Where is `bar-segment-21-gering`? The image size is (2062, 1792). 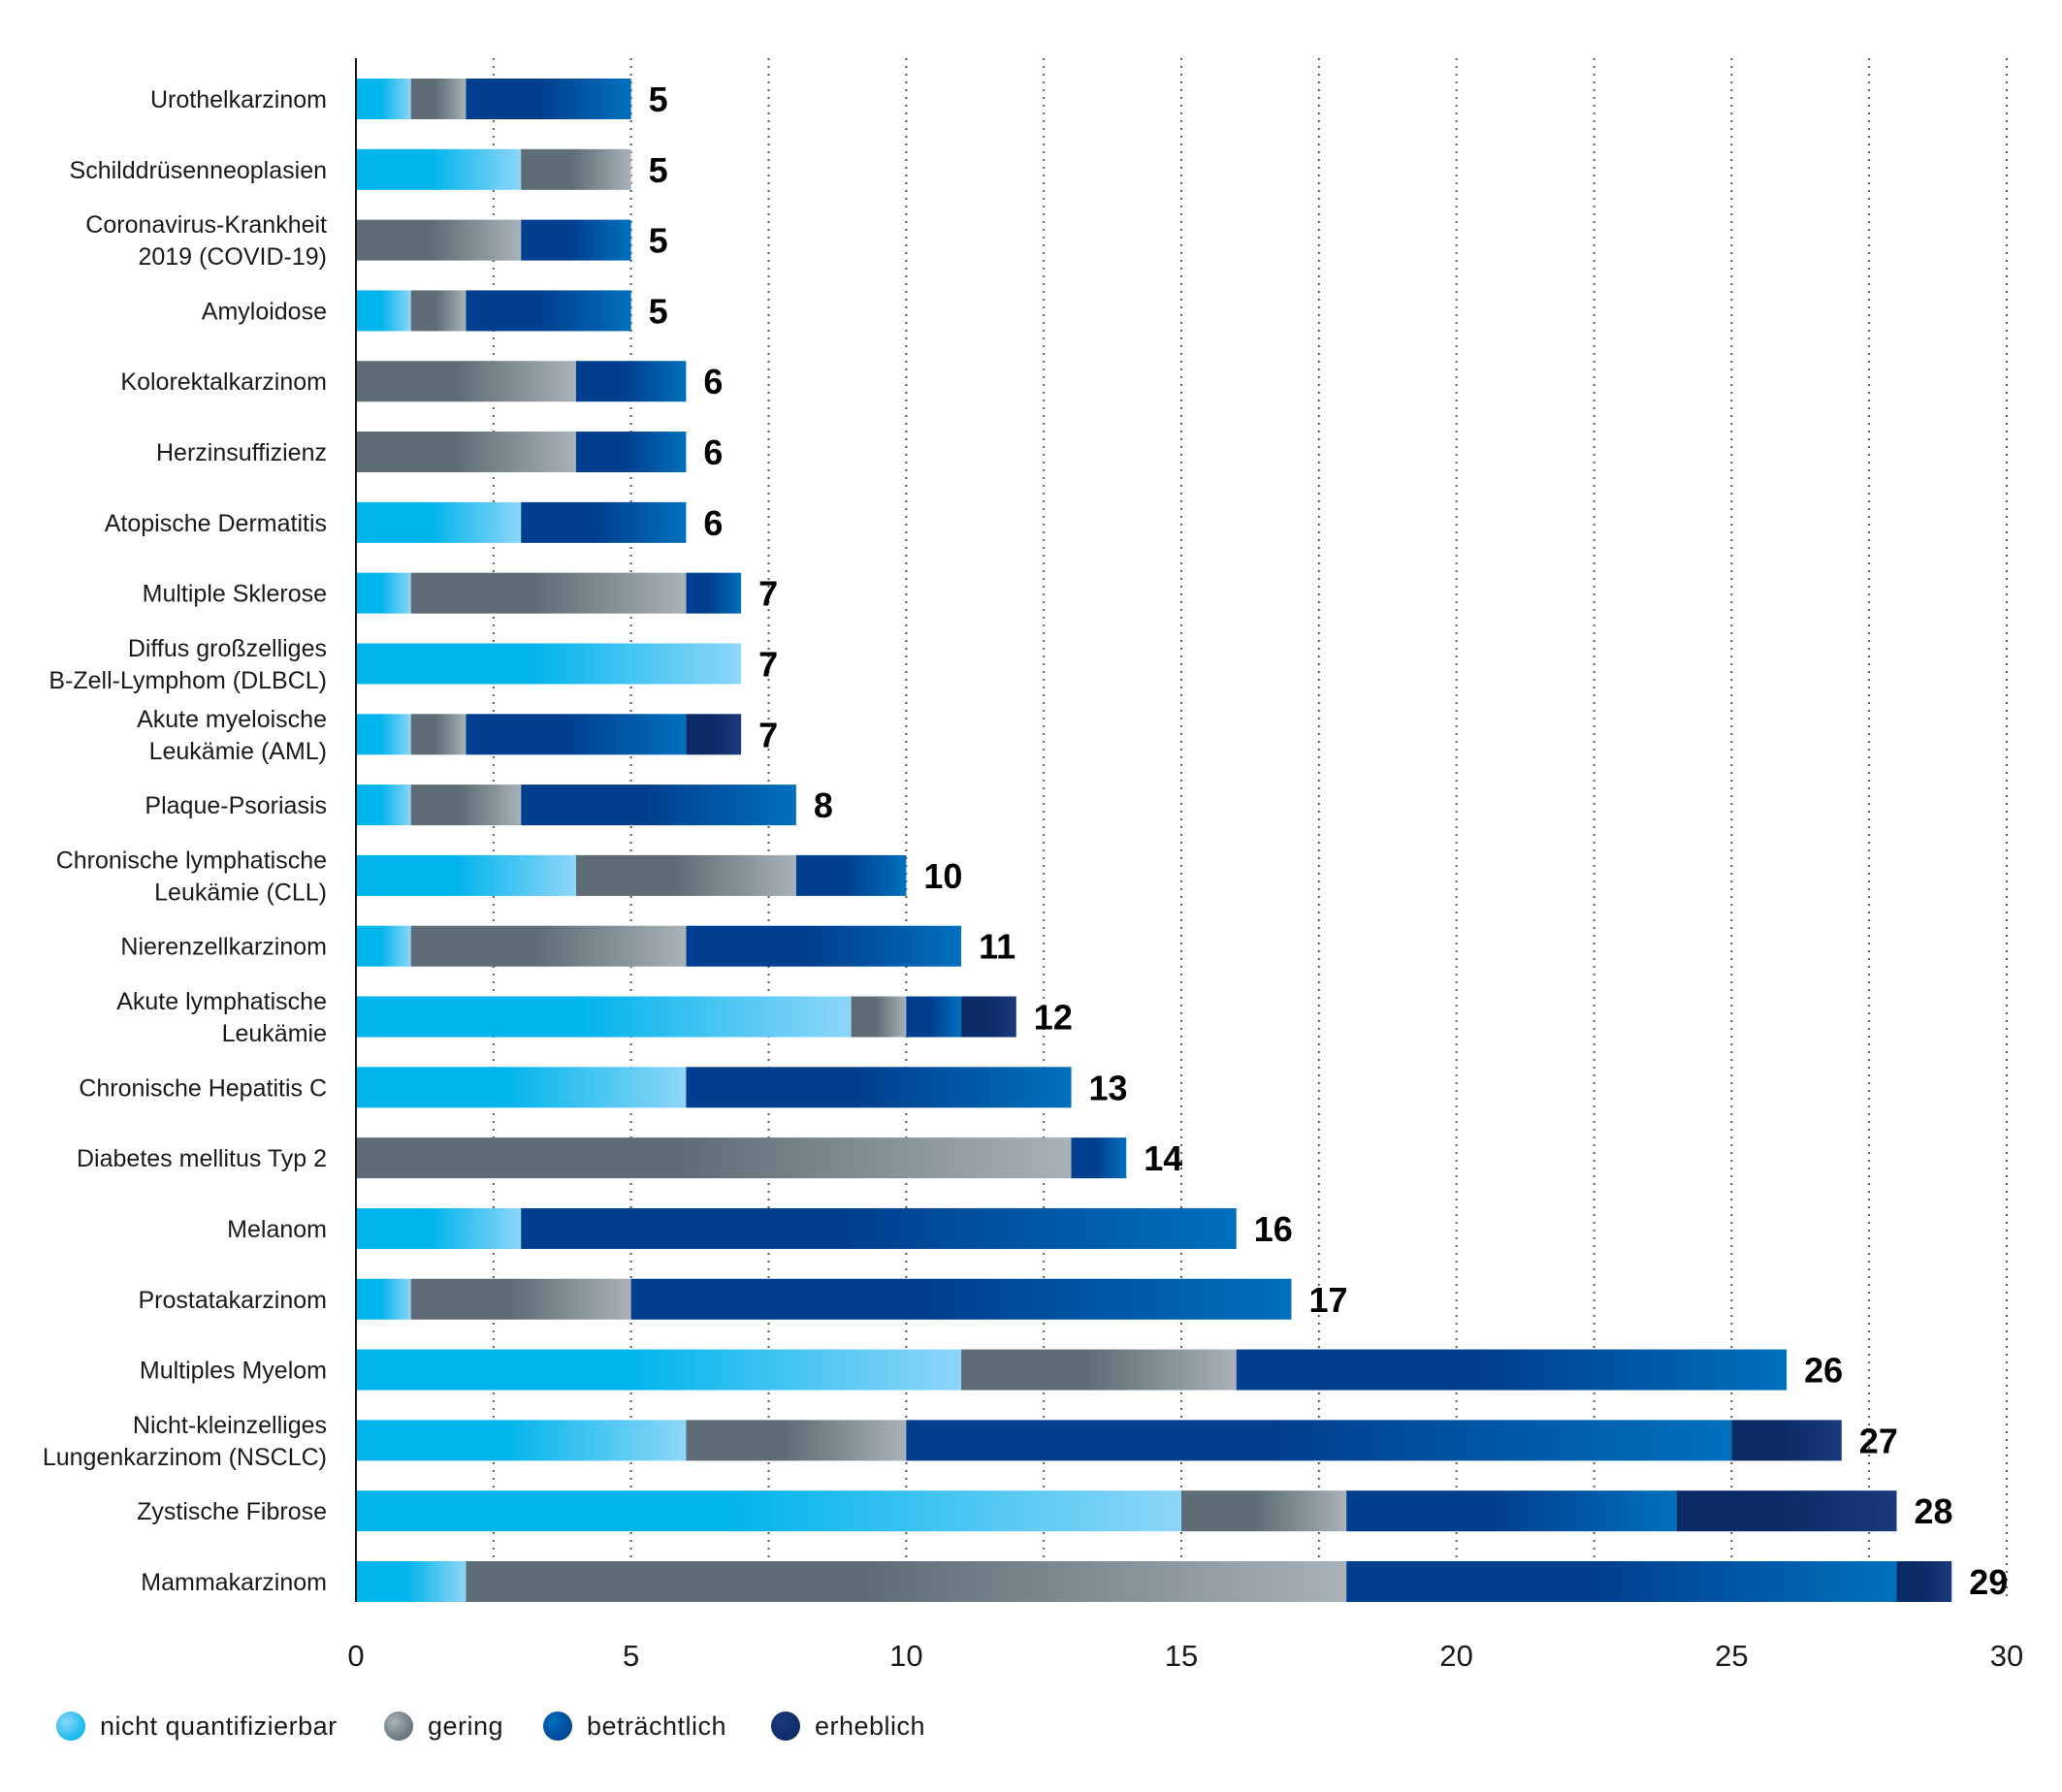
bar-segment-21-gering is located at coordinates (1264, 1511).